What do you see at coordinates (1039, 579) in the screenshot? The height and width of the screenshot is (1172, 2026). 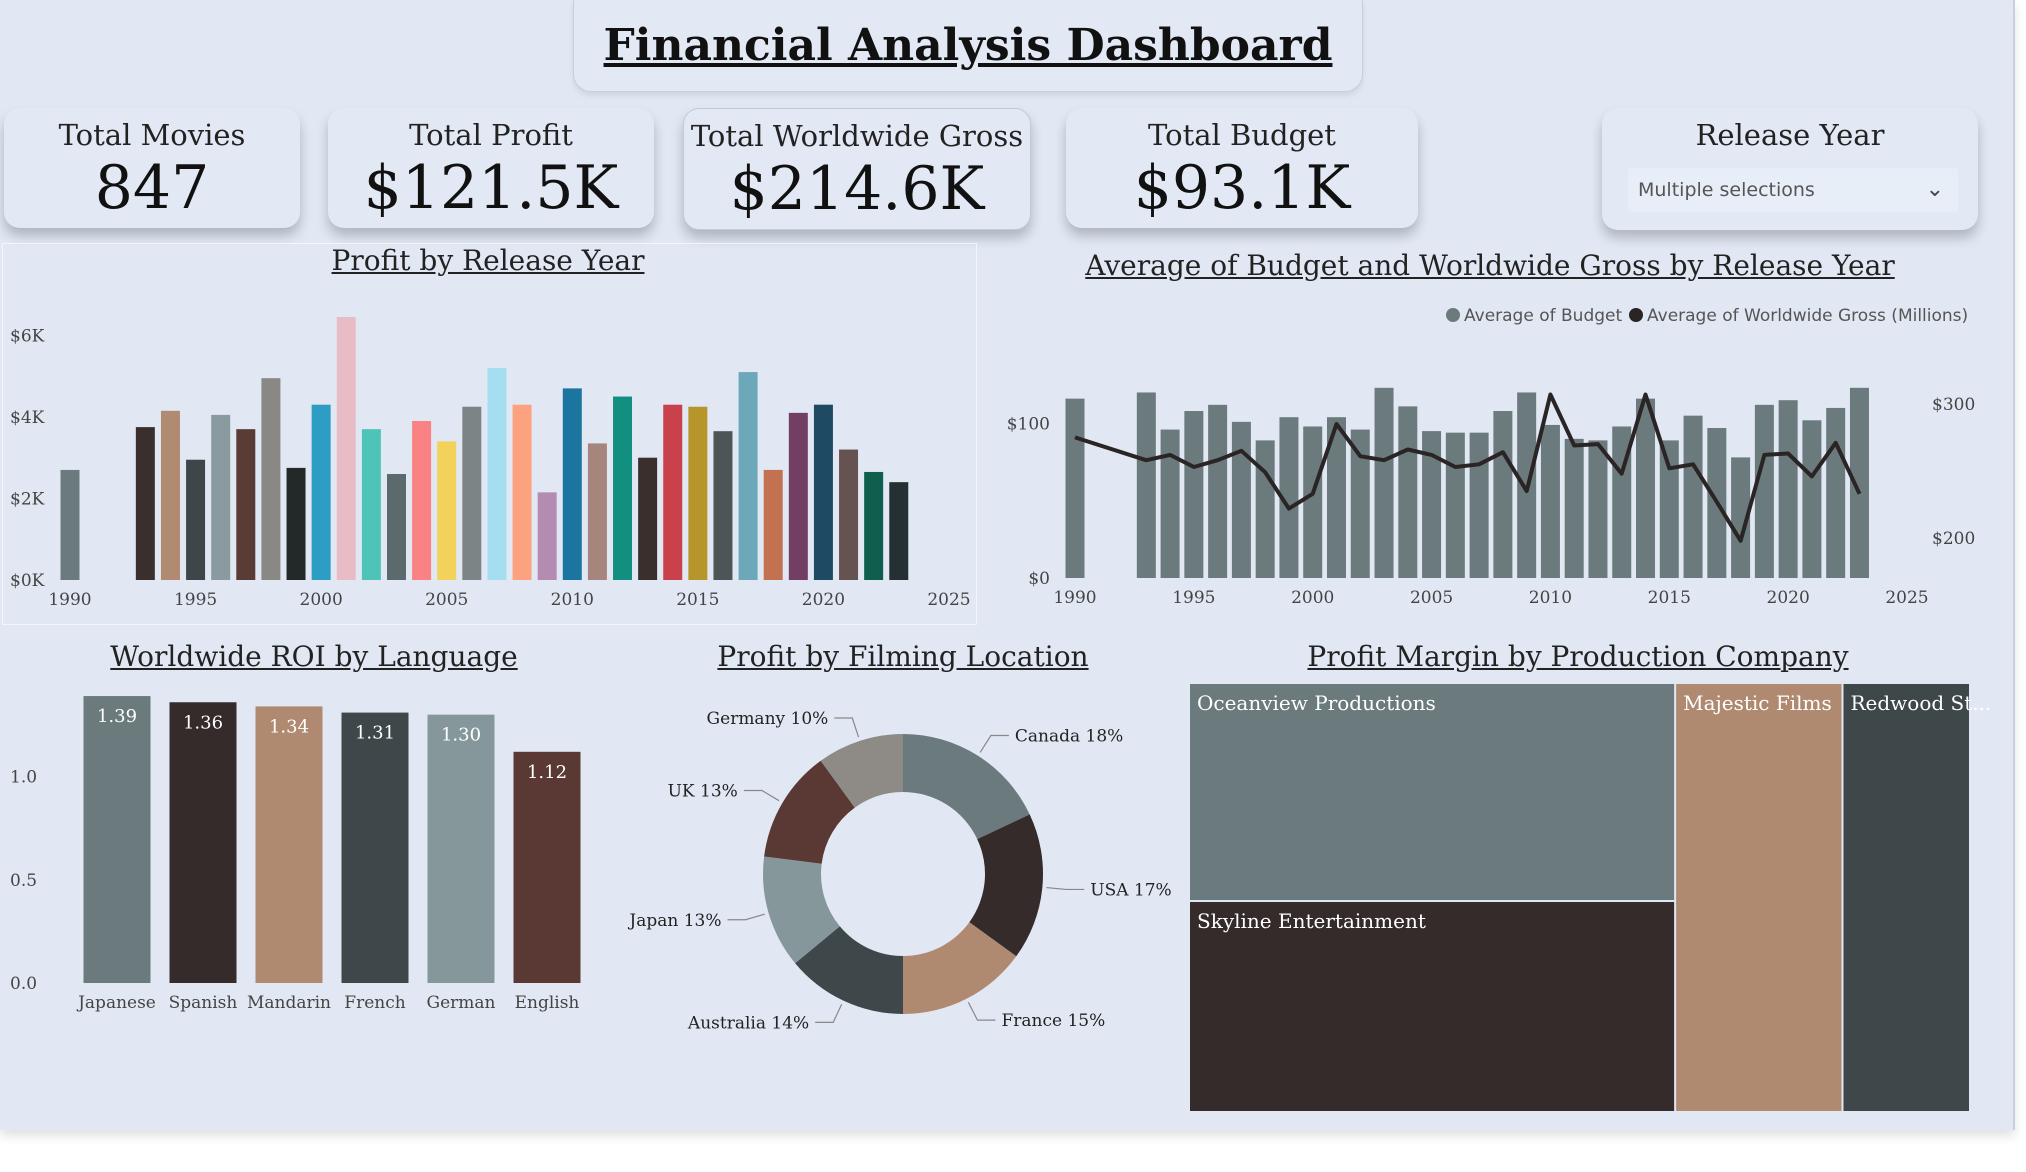 I see `y-left-tick-label: $0` at bounding box center [1039, 579].